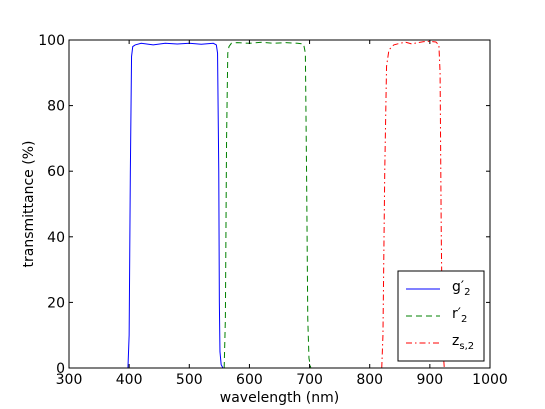 The image size is (545, 409). What do you see at coordinates (309, 380) in the screenshot?
I see `x-tick-label: 700` at bounding box center [309, 380].